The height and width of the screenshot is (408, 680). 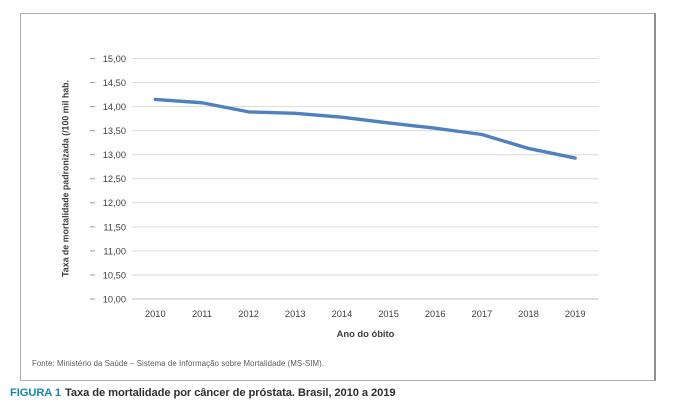 What do you see at coordinates (114, 203) in the screenshot?
I see `y-tick-label: 12,00` at bounding box center [114, 203].